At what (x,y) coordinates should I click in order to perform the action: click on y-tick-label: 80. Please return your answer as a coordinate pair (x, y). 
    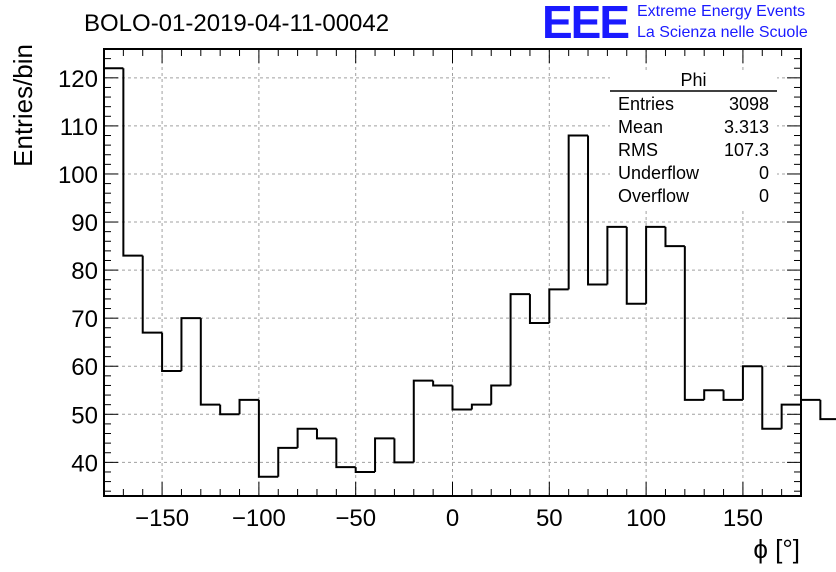
    Looking at the image, I should click on (84, 271).